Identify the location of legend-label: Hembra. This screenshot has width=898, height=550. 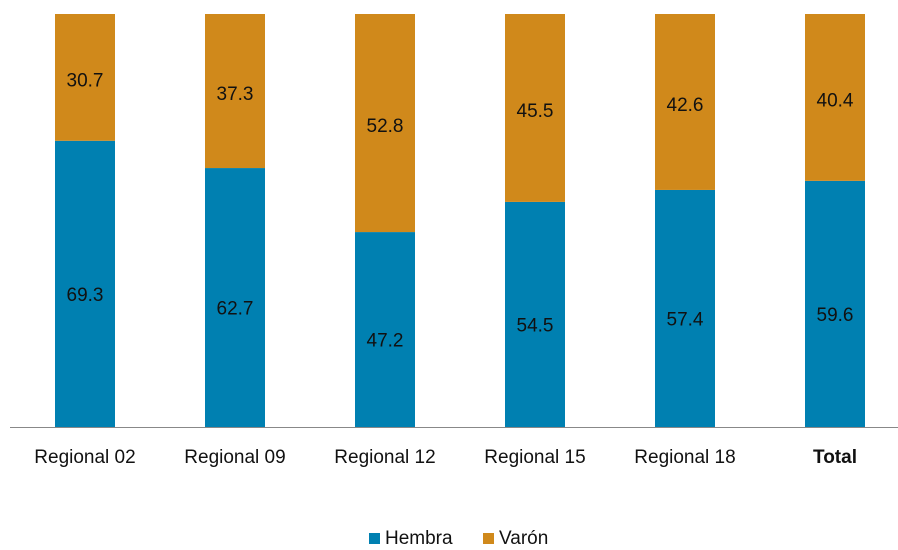
(419, 538).